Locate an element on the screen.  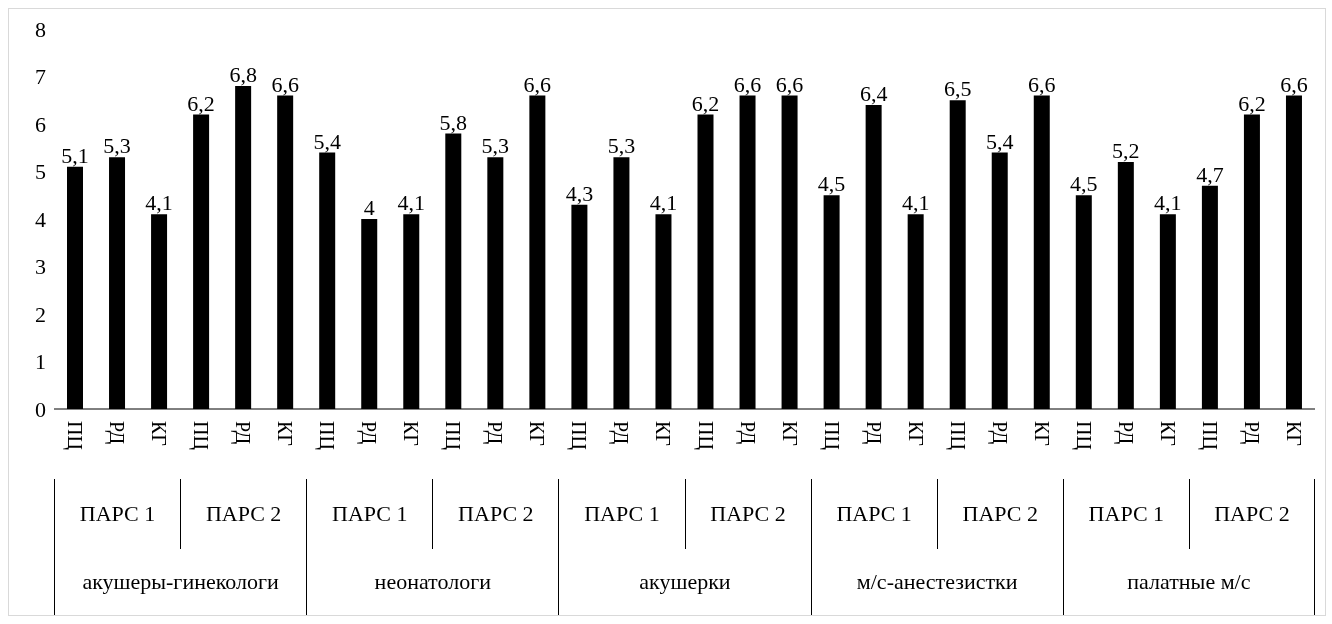
data-label: 5,2 is located at coordinates (1126, 150).